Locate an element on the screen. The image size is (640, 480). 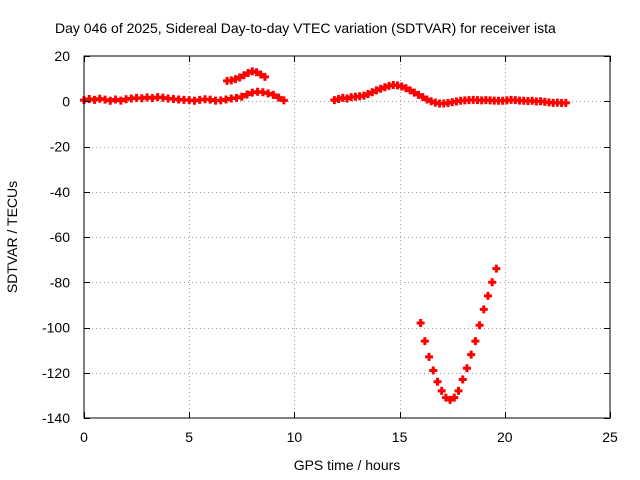
x-tick-label: 10 is located at coordinates (295, 437).